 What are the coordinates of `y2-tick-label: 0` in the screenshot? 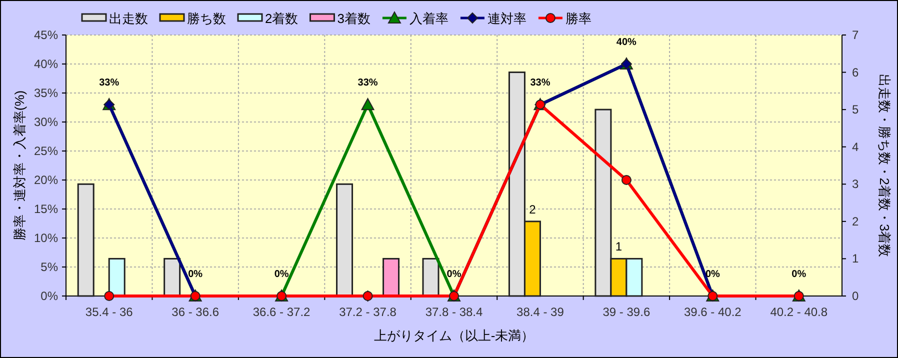 It's located at (855, 296).